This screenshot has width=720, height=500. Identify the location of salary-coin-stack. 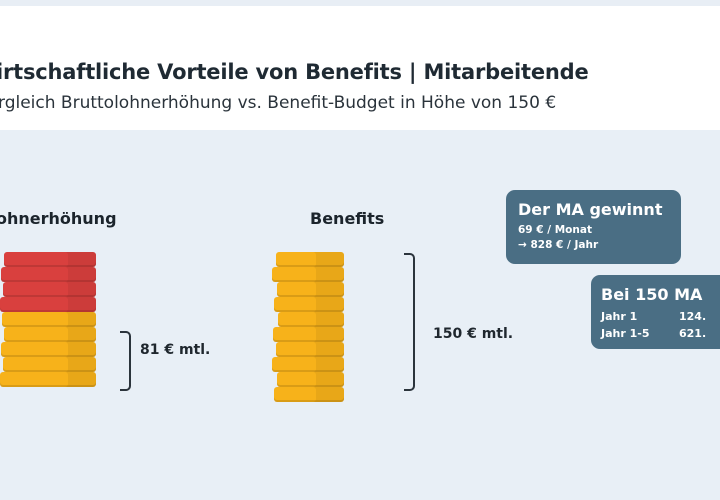
(50, 322).